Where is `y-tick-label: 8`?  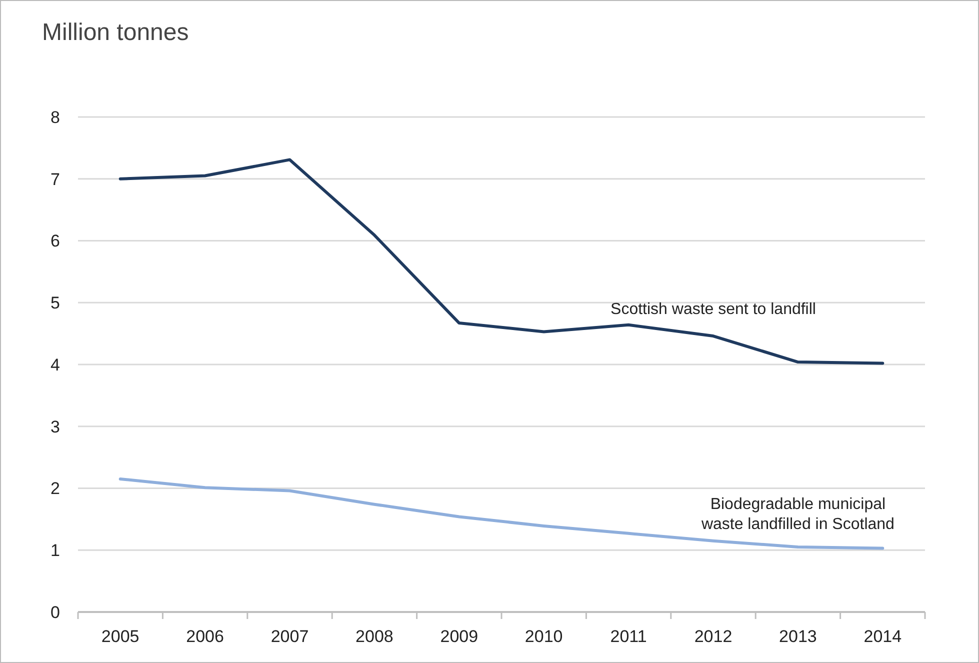
y-tick-label: 8 is located at coordinates (55, 117).